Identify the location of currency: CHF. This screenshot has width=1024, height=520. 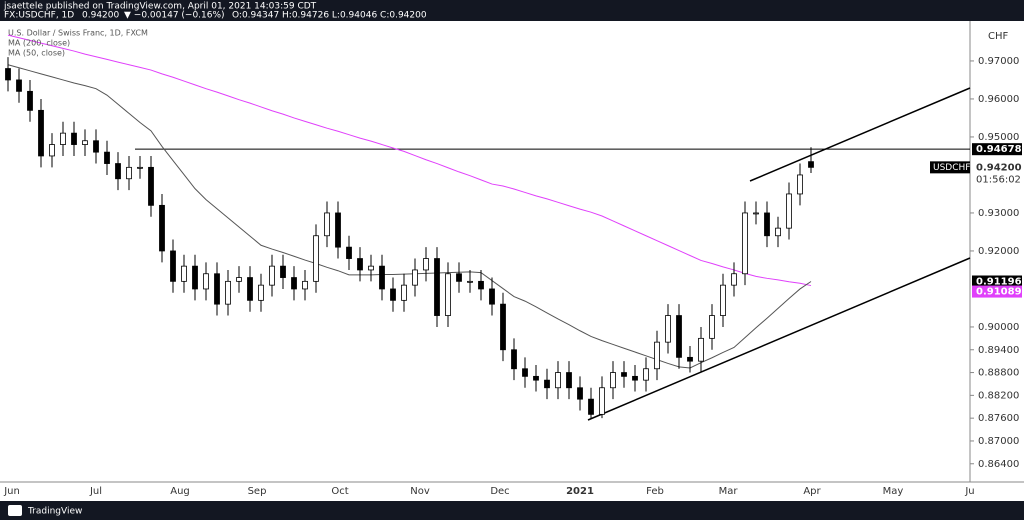
(998, 36).